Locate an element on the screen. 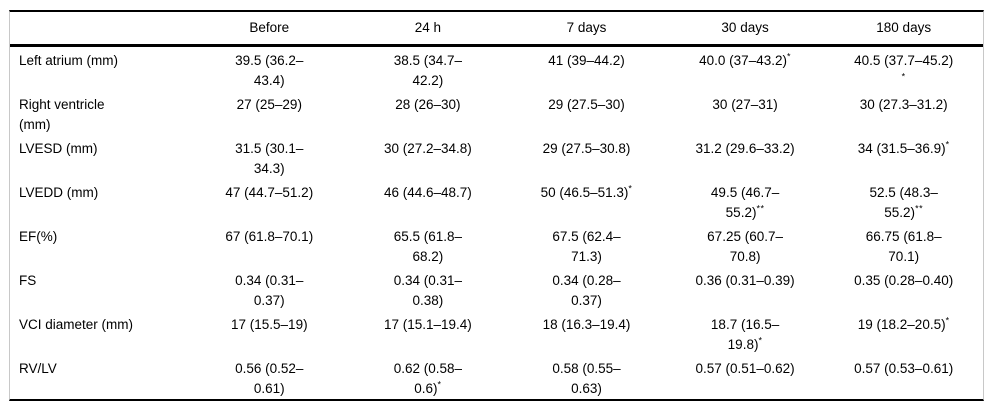 The width and height of the screenshot is (992, 414). data-cell-line: 70.8) is located at coordinates (745, 257).